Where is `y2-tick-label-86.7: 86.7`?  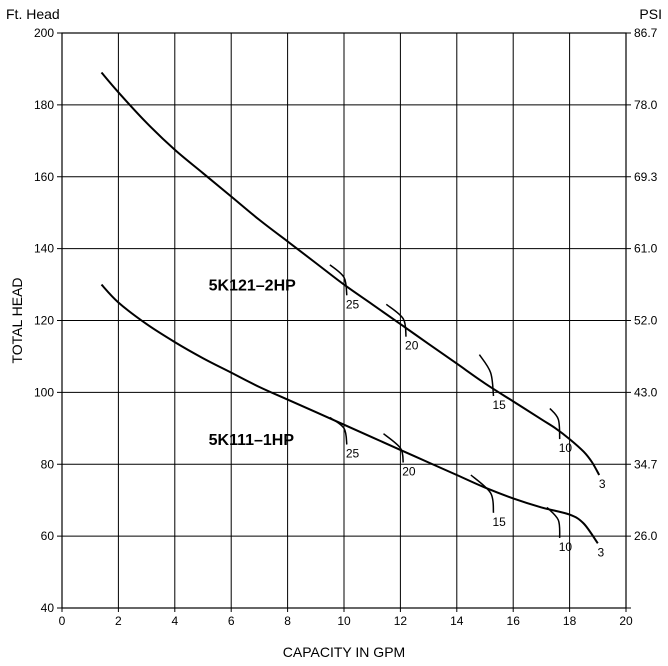
y2-tick-label-86.7: 86.7 is located at coordinates (646, 33).